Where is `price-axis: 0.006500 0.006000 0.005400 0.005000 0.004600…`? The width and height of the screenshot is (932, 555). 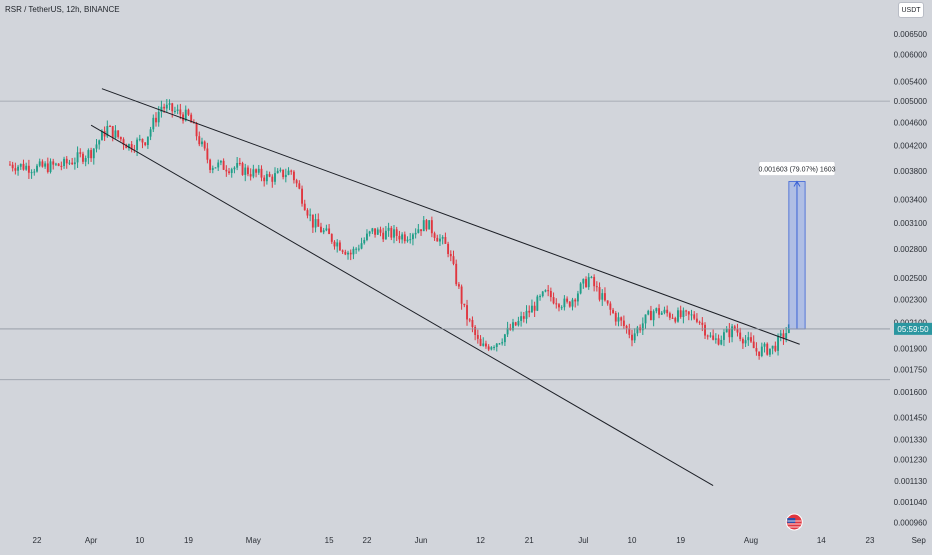
price-axis: 0.006500 0.006000 0.005400 0.005000 0.004600… is located at coordinates (911, 278).